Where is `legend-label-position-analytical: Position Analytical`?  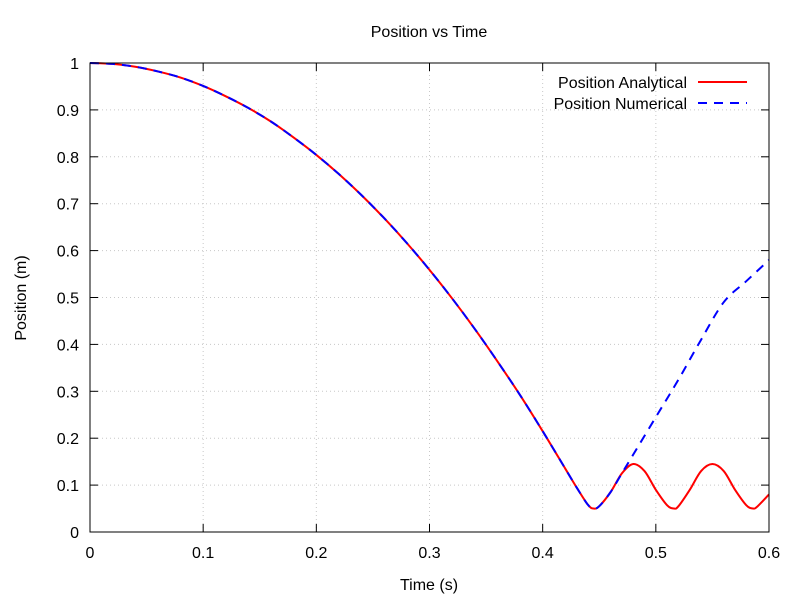
legend-label-position-analytical: Position Analytical is located at coordinates (622, 83).